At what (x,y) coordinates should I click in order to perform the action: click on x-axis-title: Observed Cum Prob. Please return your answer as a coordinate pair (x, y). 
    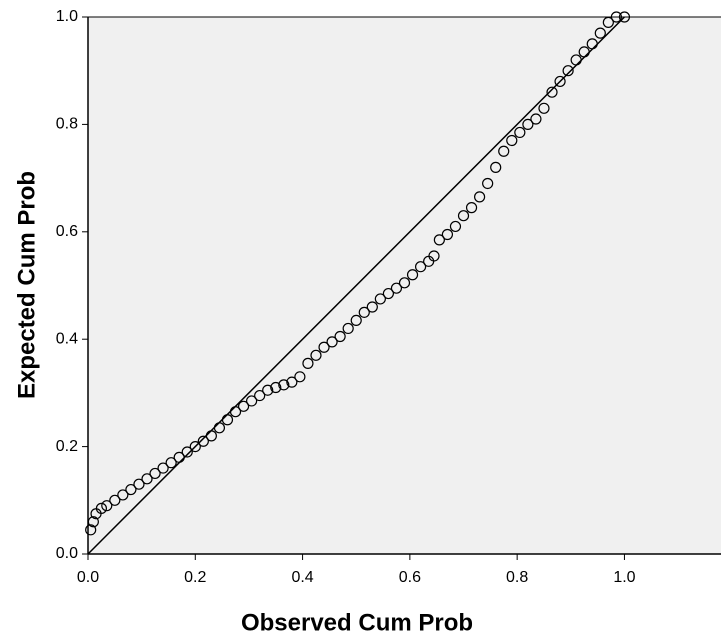
    Looking at the image, I should click on (357, 622).